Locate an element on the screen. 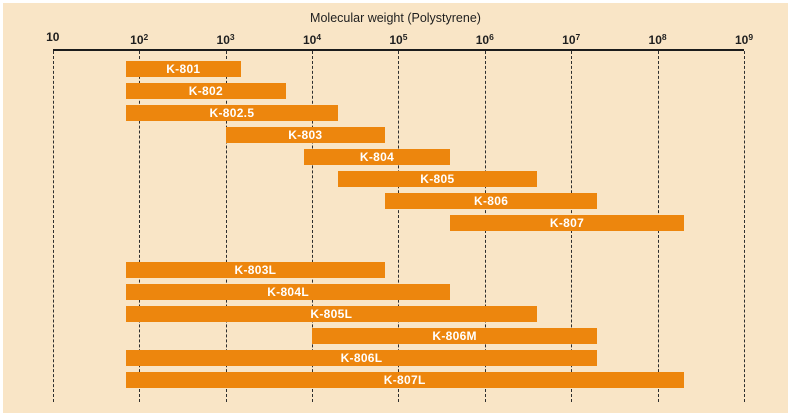 This screenshot has width=791, height=416. x-tick-label-10e3: 10³ is located at coordinates (225, 39).